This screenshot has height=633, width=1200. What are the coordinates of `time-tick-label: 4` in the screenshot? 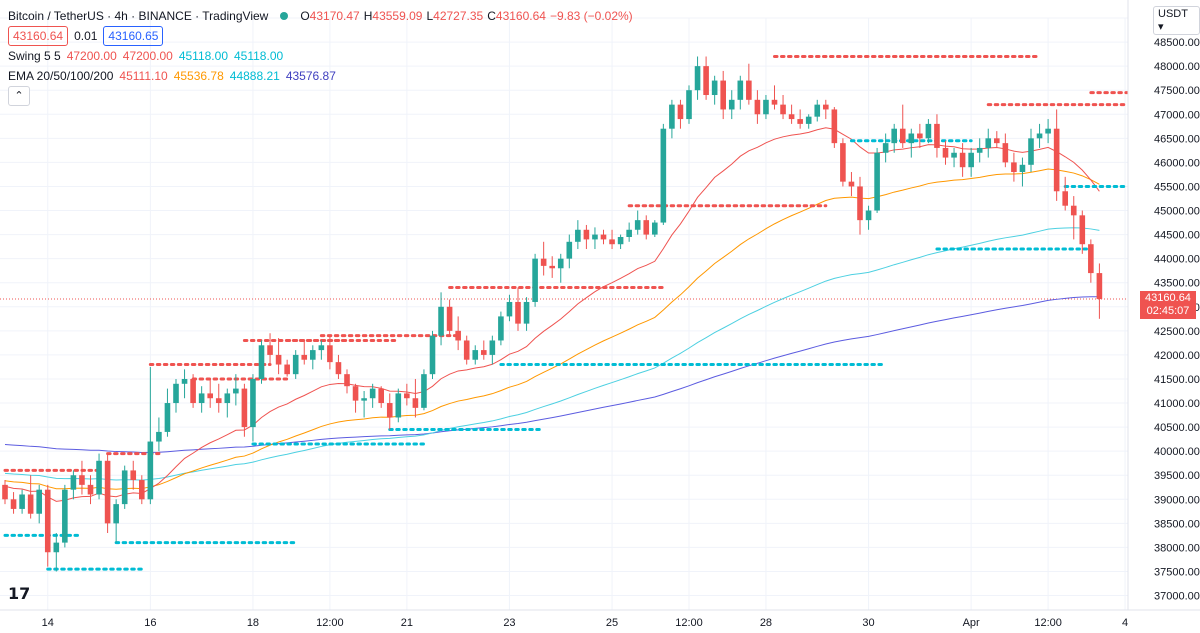 It's located at (1125, 623).